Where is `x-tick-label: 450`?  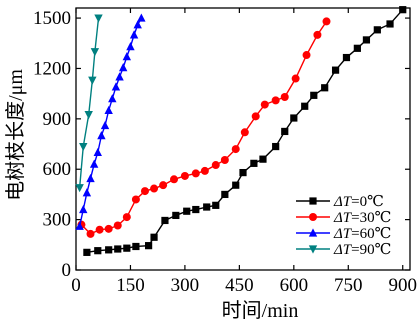
x-tick-label: 450 is located at coordinates (239, 285).